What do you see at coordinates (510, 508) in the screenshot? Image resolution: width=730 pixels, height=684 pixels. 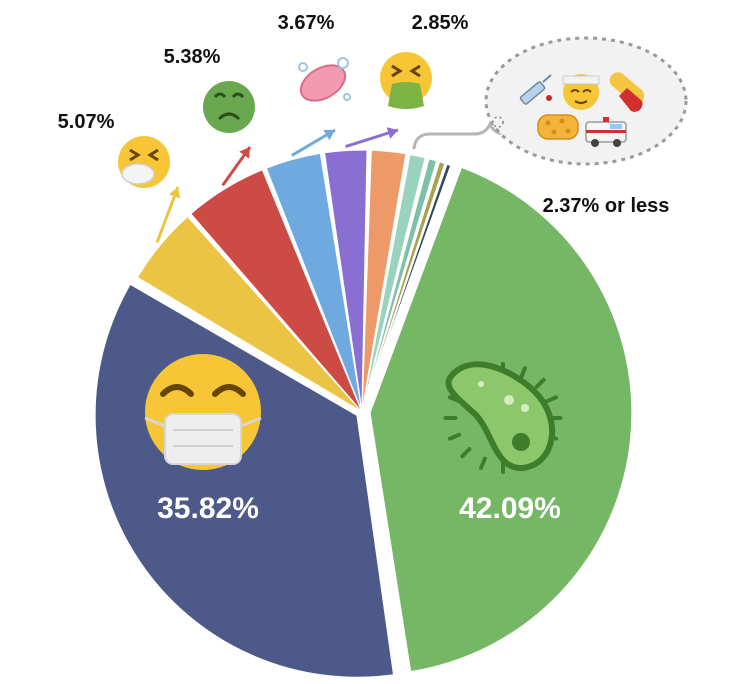 I see `slice-value-label: 42.09%` at bounding box center [510, 508].